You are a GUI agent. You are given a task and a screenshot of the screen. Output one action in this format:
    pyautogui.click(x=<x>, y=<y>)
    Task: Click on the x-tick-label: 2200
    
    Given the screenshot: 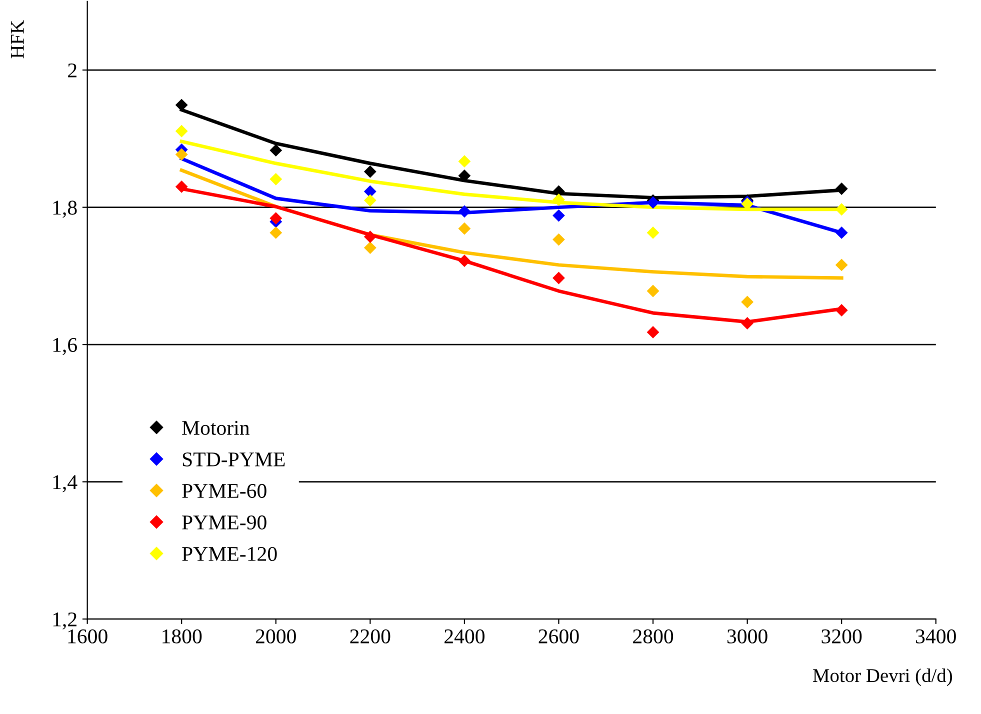 What is the action you would take?
    pyautogui.click(x=370, y=636)
    